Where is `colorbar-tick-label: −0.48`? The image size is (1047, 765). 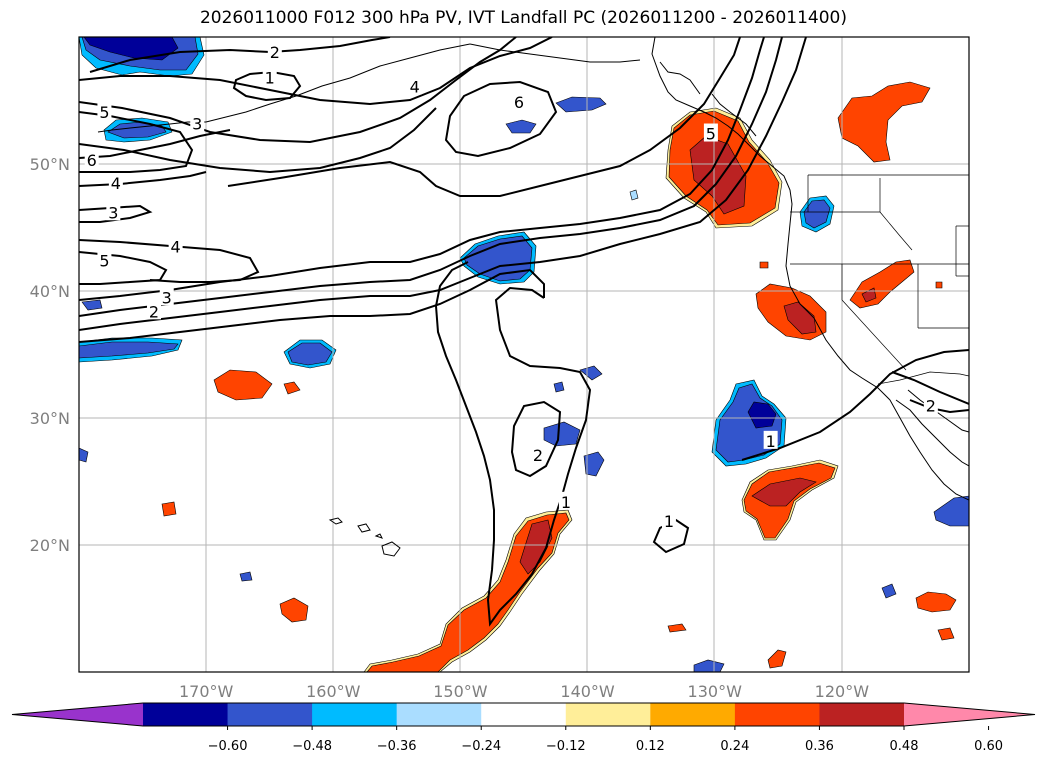 colorbar-tick-label: −0.48 is located at coordinates (312, 746).